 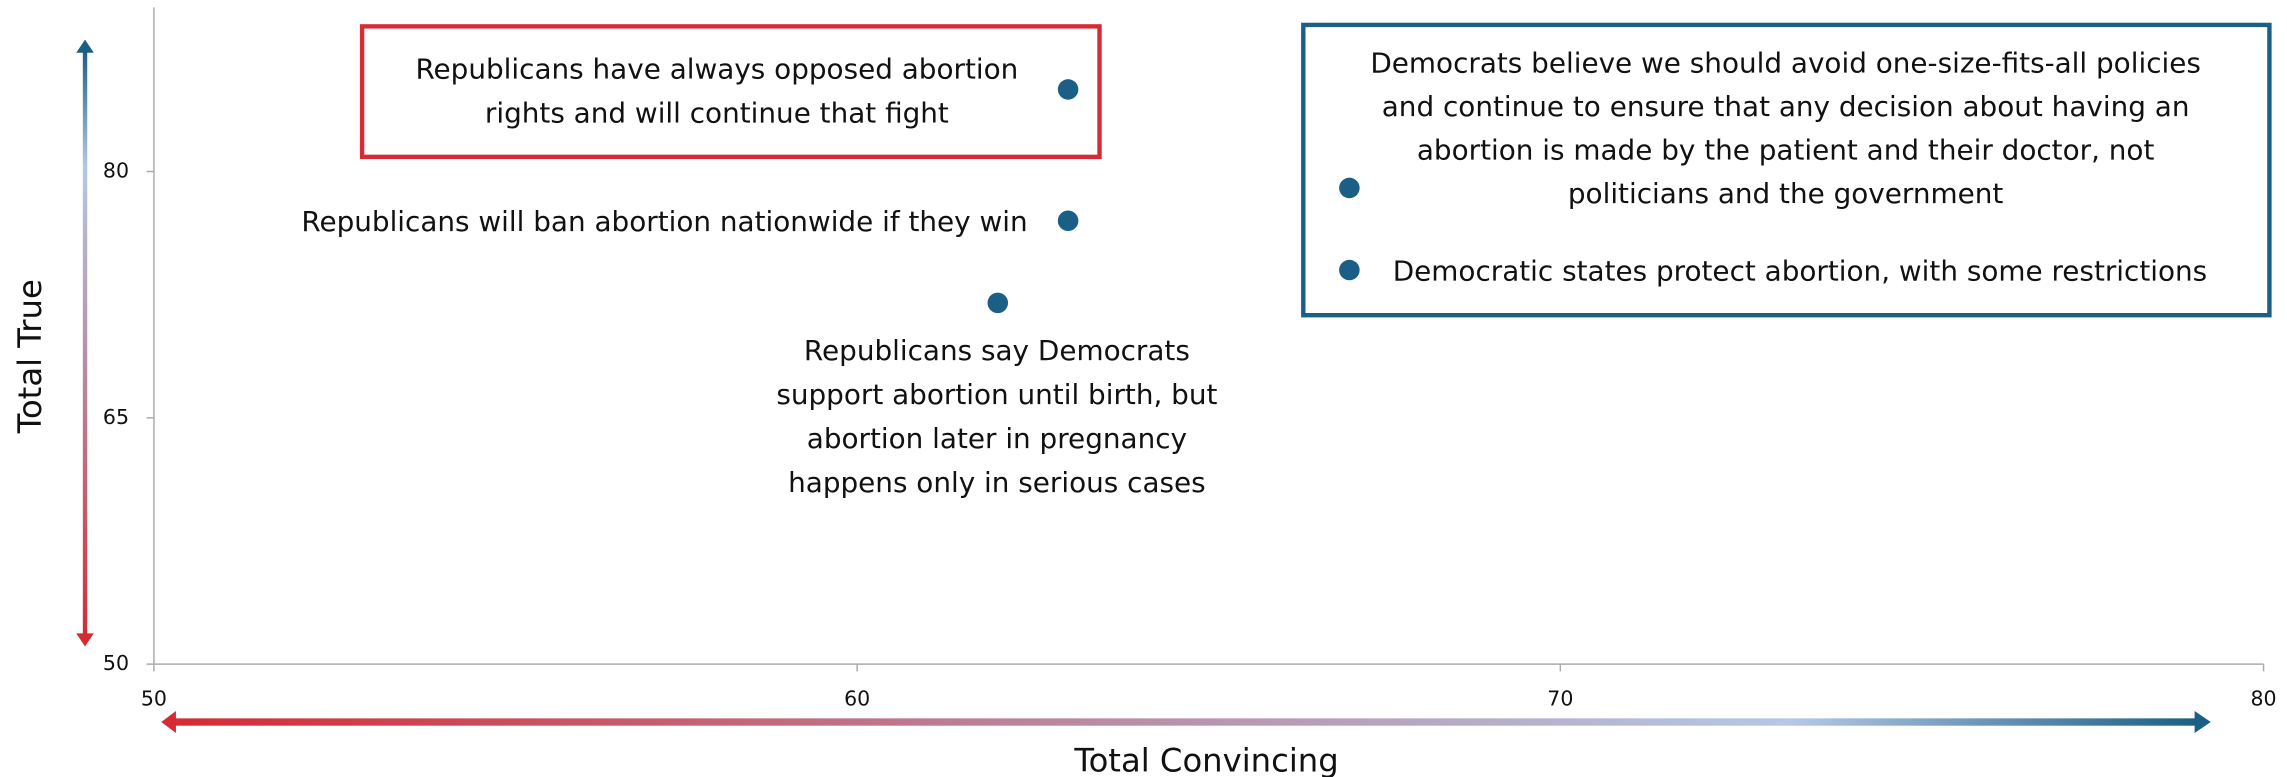 I want to click on republican-box, so click(x=730, y=92).